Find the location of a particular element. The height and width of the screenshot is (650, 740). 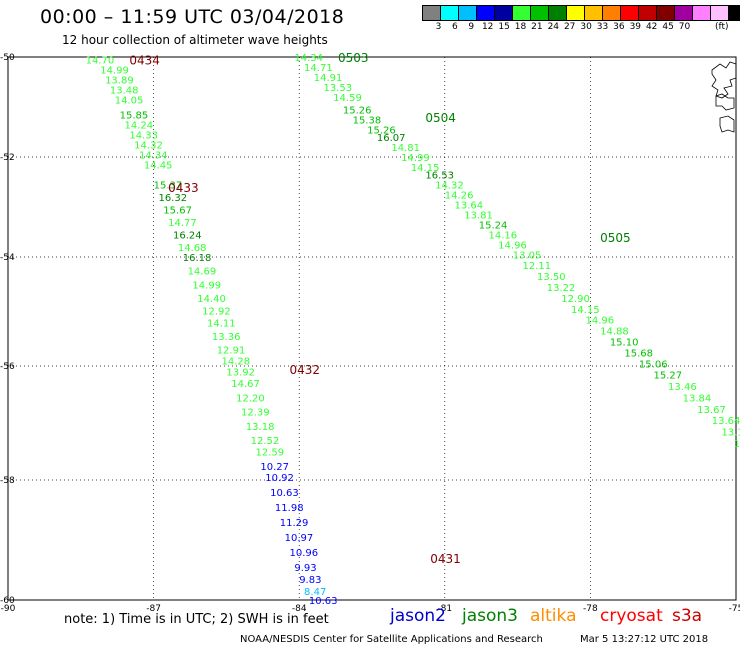

time-label: 0433 is located at coordinates (183, 188).